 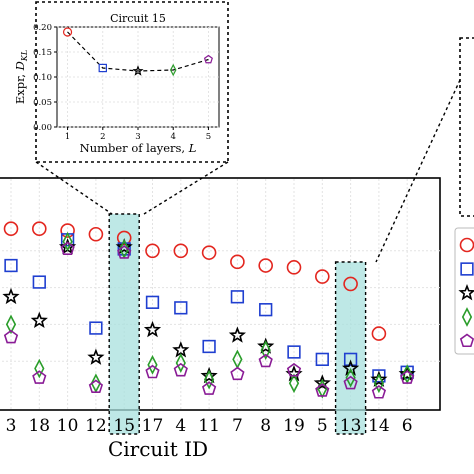 I want to click on inset-x-tick-label: 5, so click(x=208, y=137).